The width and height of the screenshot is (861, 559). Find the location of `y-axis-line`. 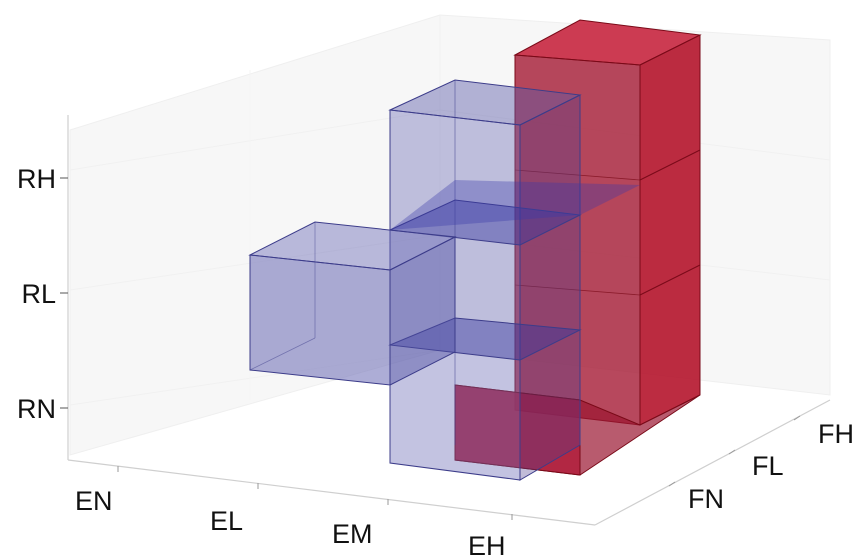

y-axis-line is located at coordinates (712, 462).